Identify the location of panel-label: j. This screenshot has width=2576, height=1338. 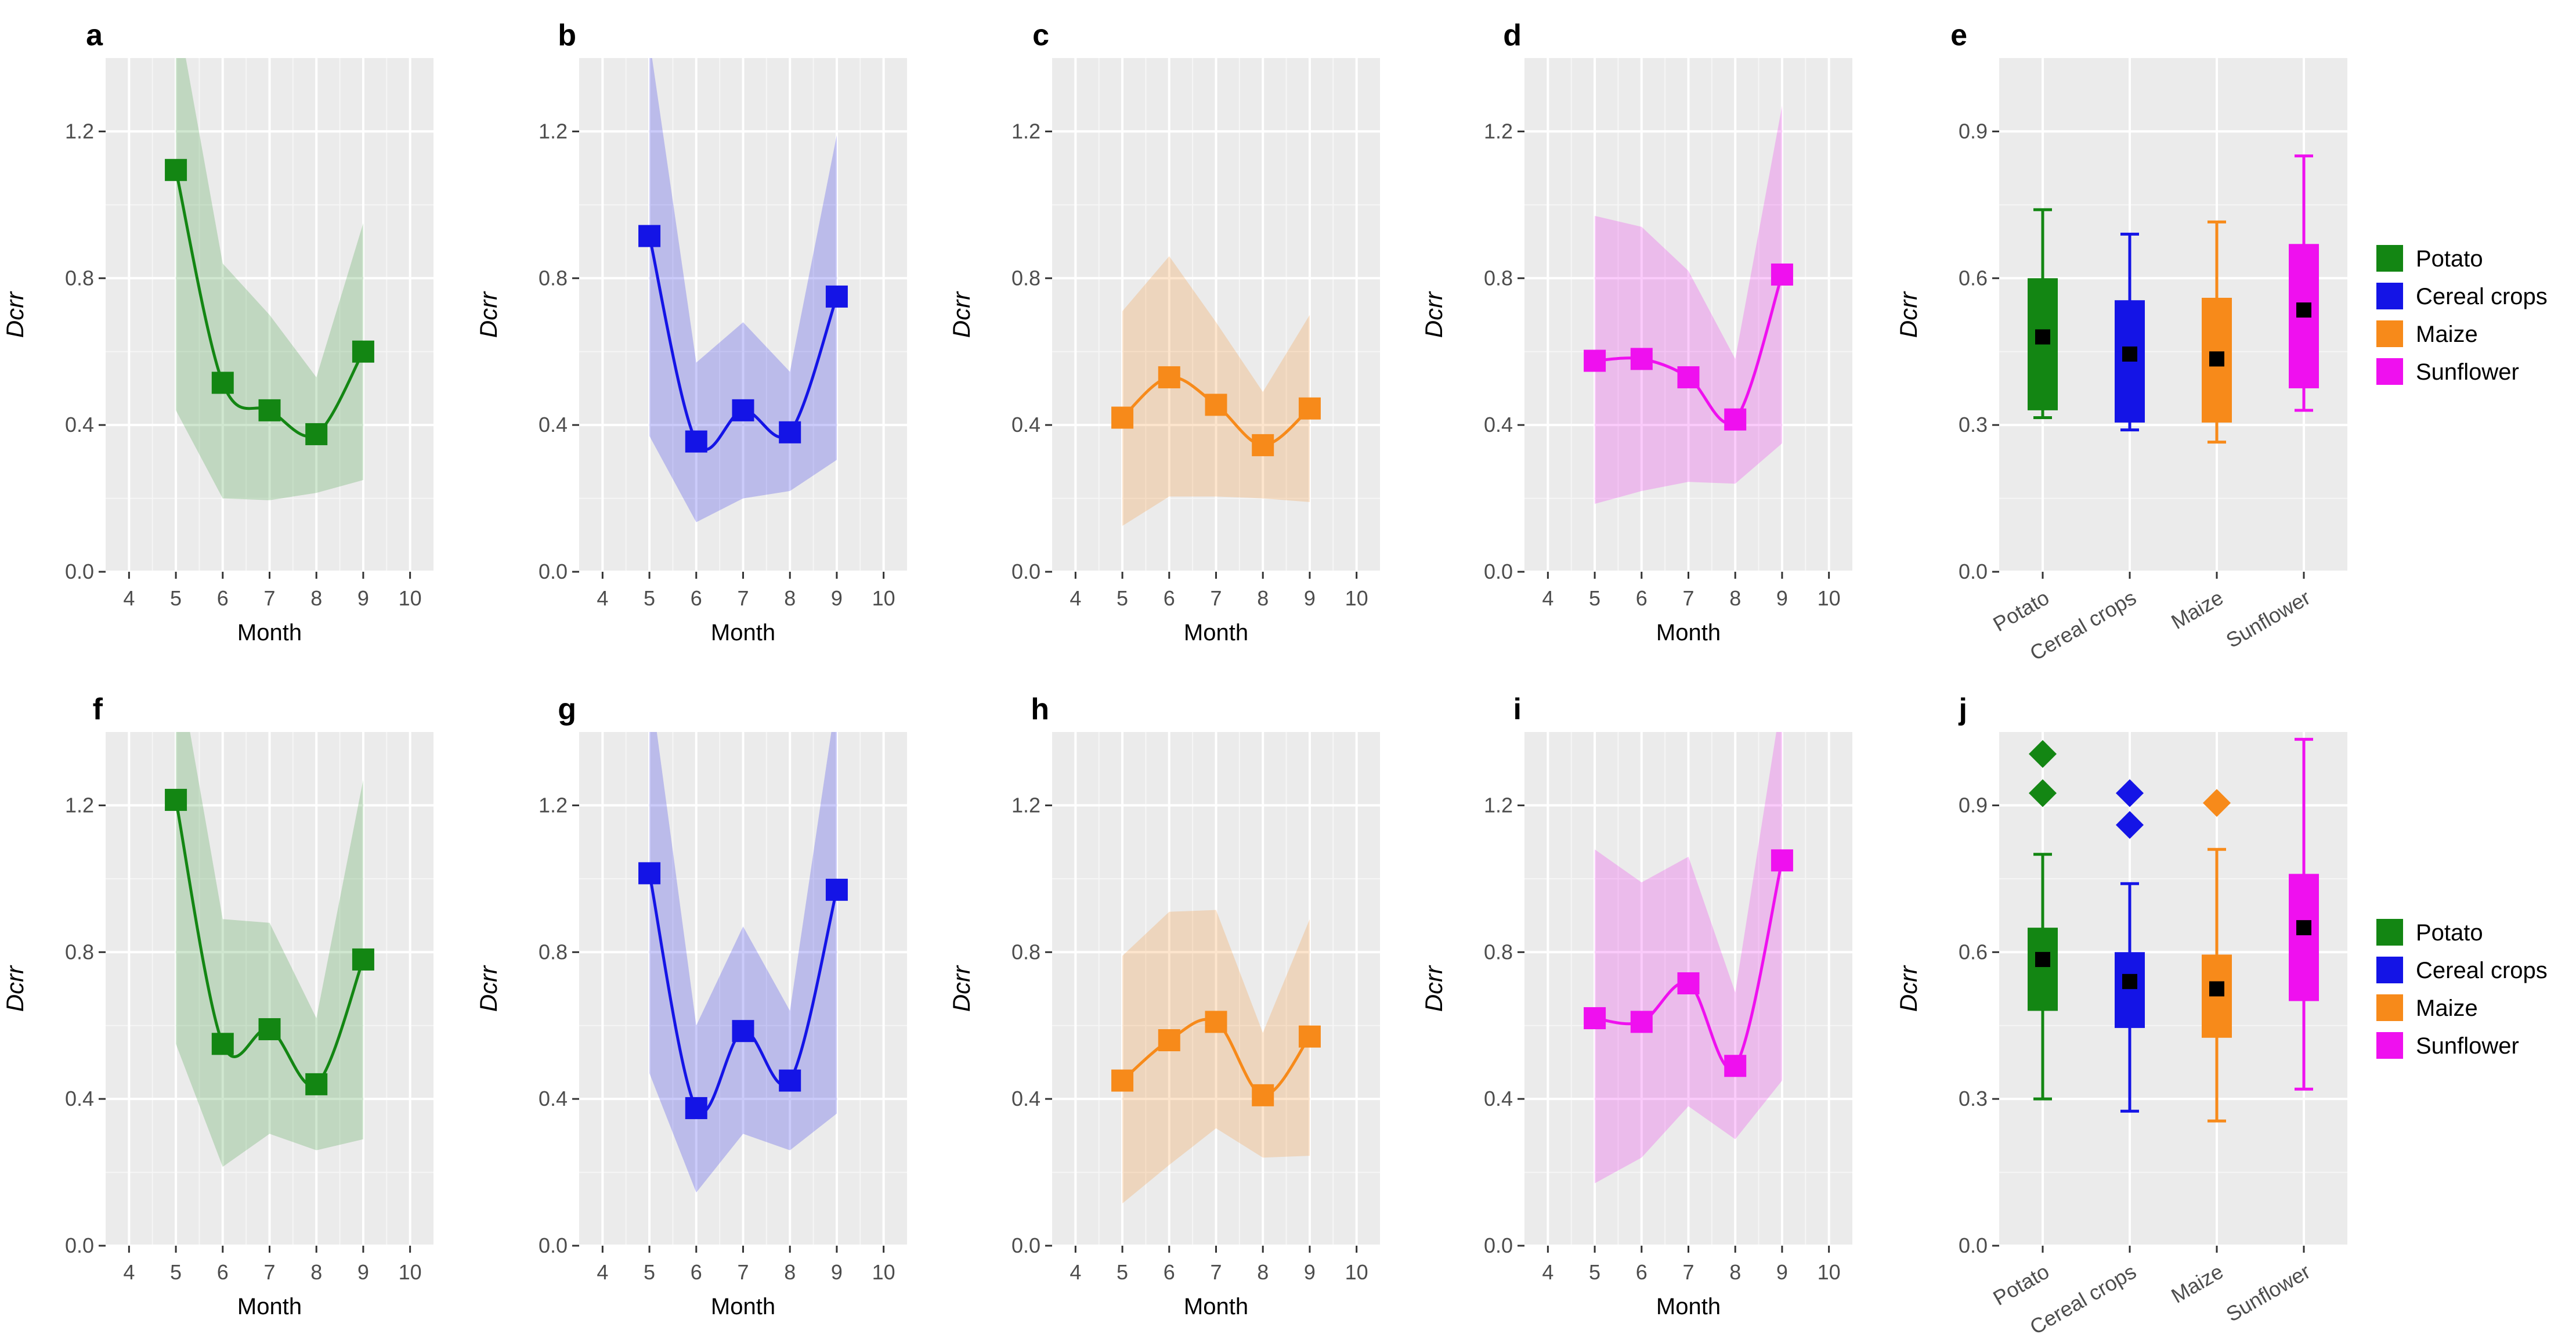
(1963, 709).